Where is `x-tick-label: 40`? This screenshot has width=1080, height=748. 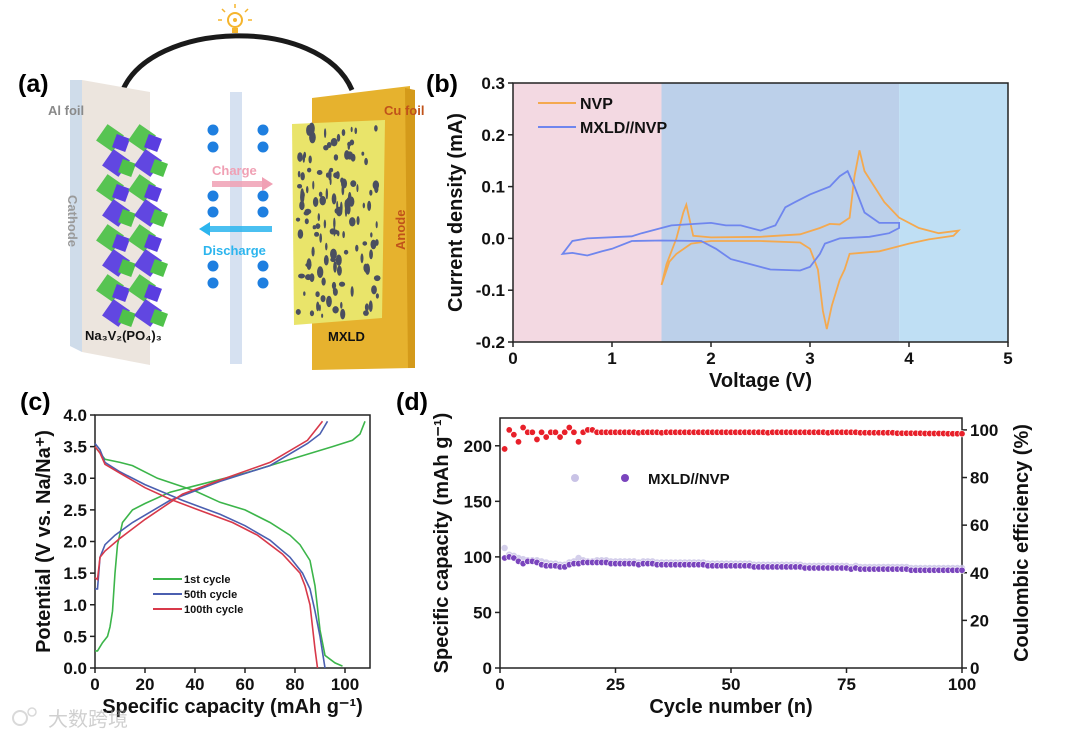 x-tick-label: 40 is located at coordinates (195, 684).